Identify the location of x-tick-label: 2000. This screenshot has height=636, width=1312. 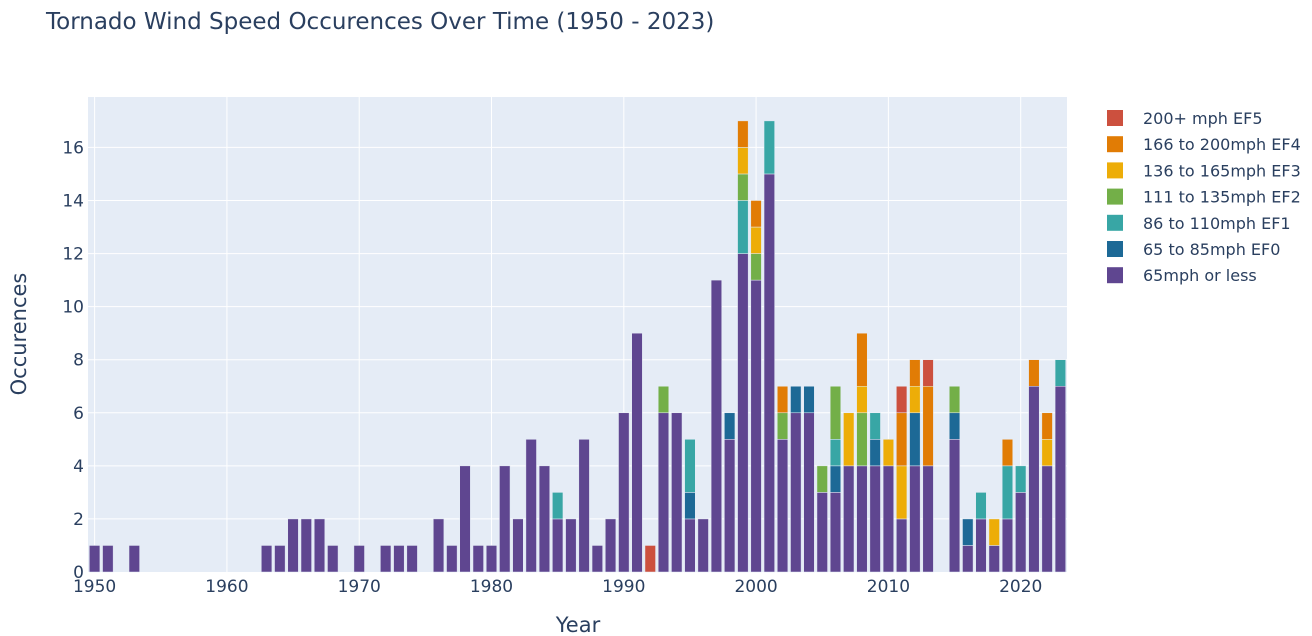
(755, 587).